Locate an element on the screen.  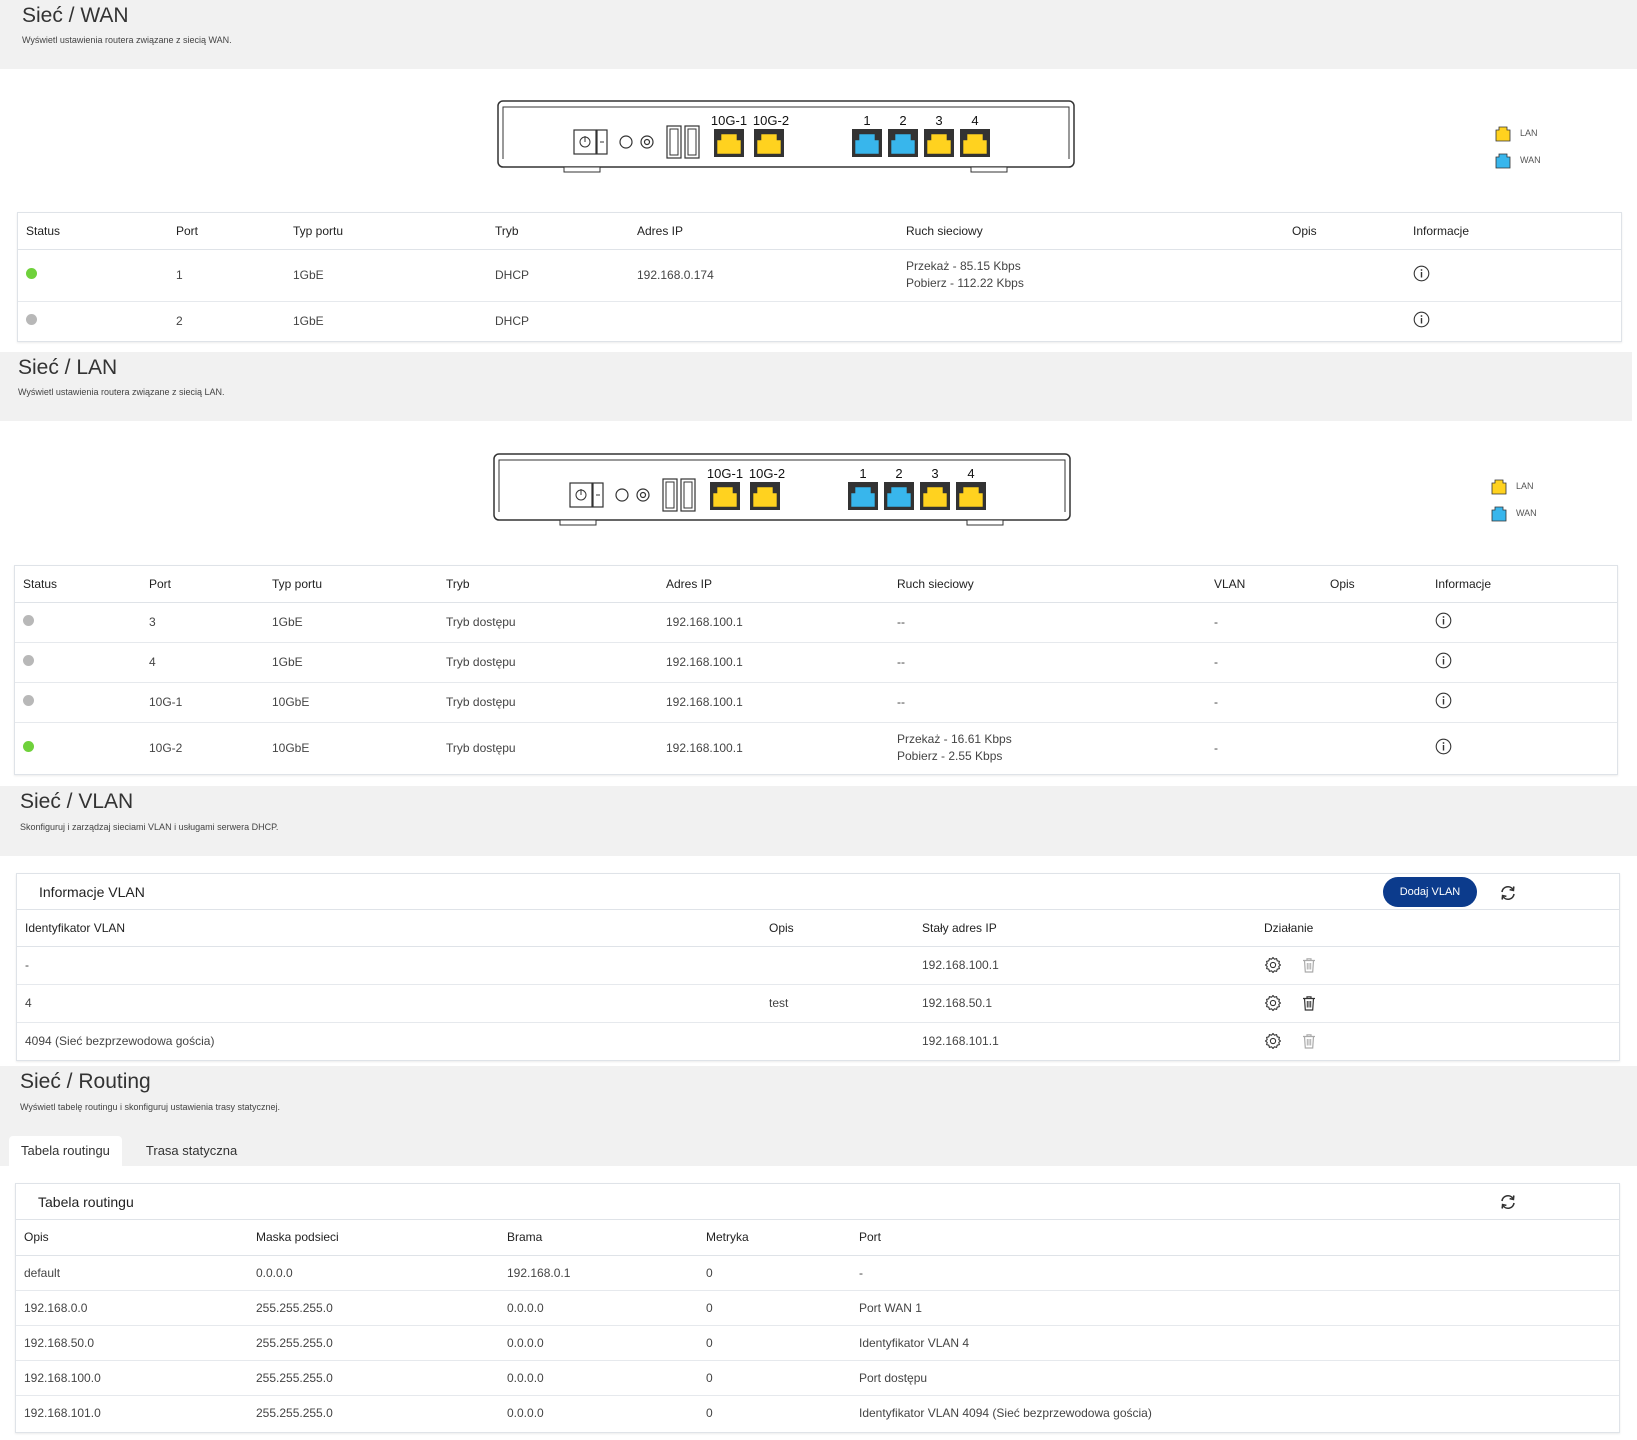
add-vlan-button: Dodaj VLAN is located at coordinates (1430, 892).